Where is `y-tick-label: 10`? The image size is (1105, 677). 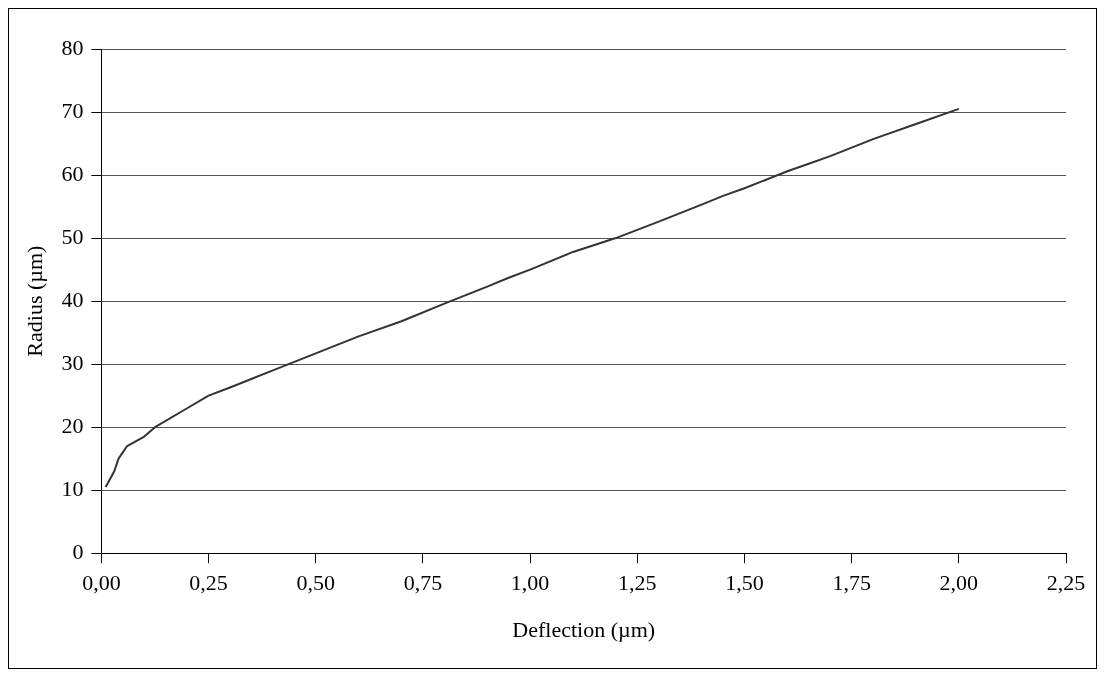
y-tick-label: 10 is located at coordinates (72, 488).